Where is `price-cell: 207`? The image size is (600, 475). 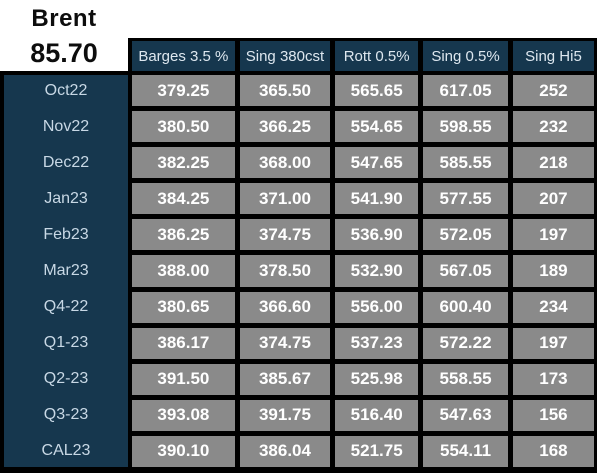 price-cell: 207 is located at coordinates (553, 199).